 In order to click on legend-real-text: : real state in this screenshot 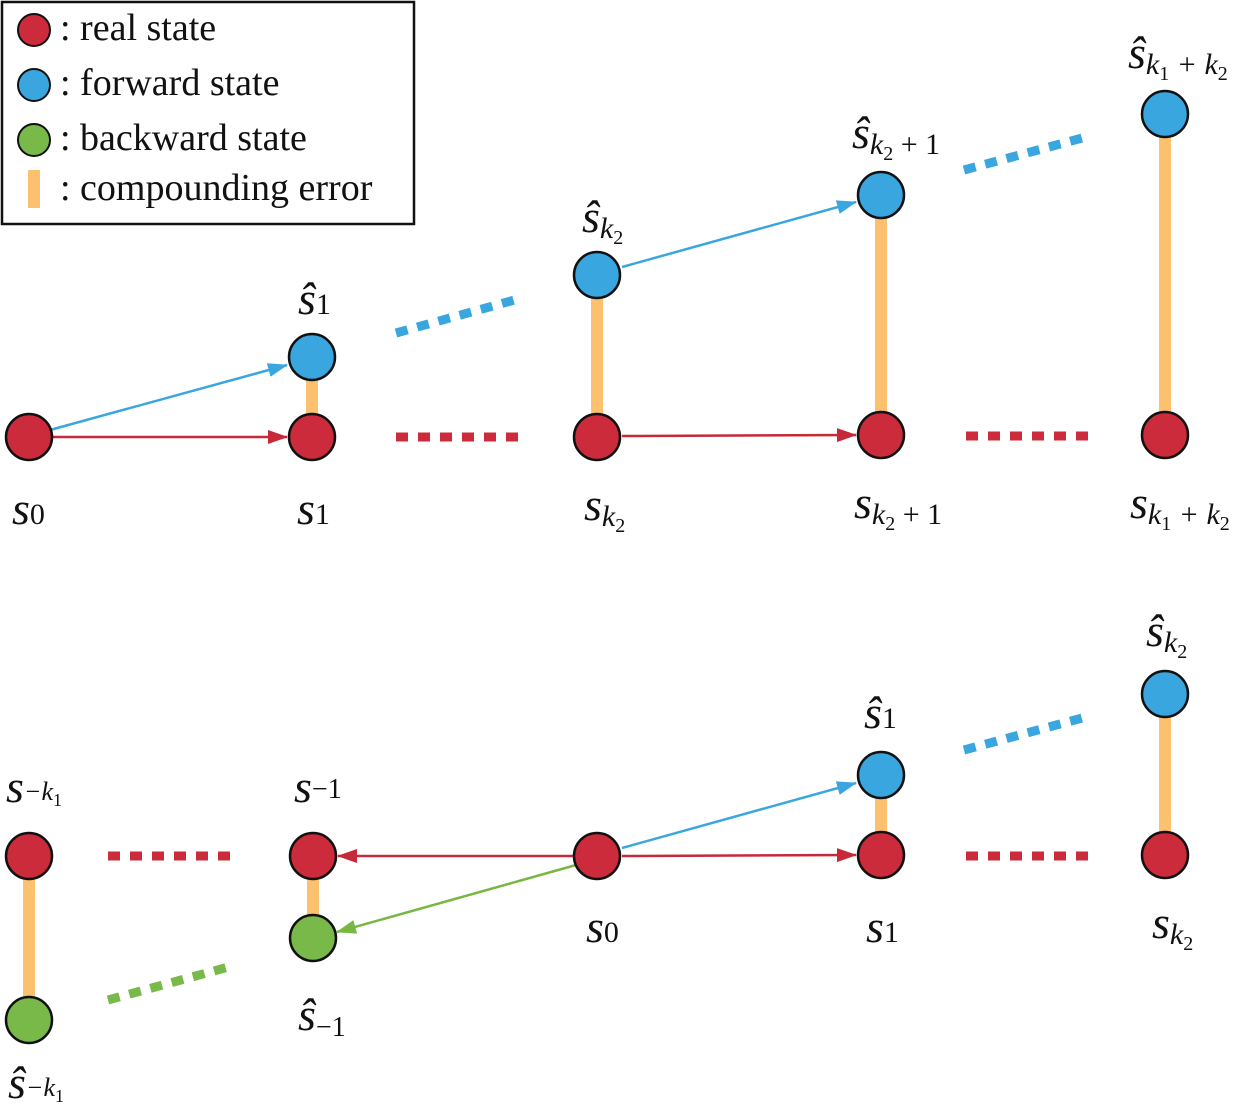, I will do `click(138, 28)`.